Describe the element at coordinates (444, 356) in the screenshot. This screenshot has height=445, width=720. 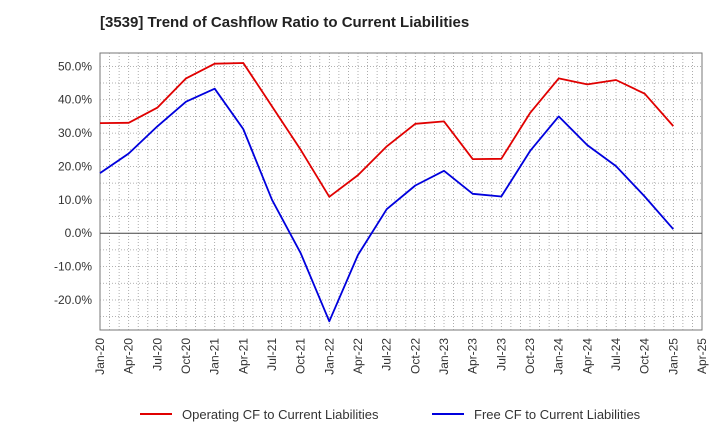
I see `x-tick-label: Jan-23` at that location.